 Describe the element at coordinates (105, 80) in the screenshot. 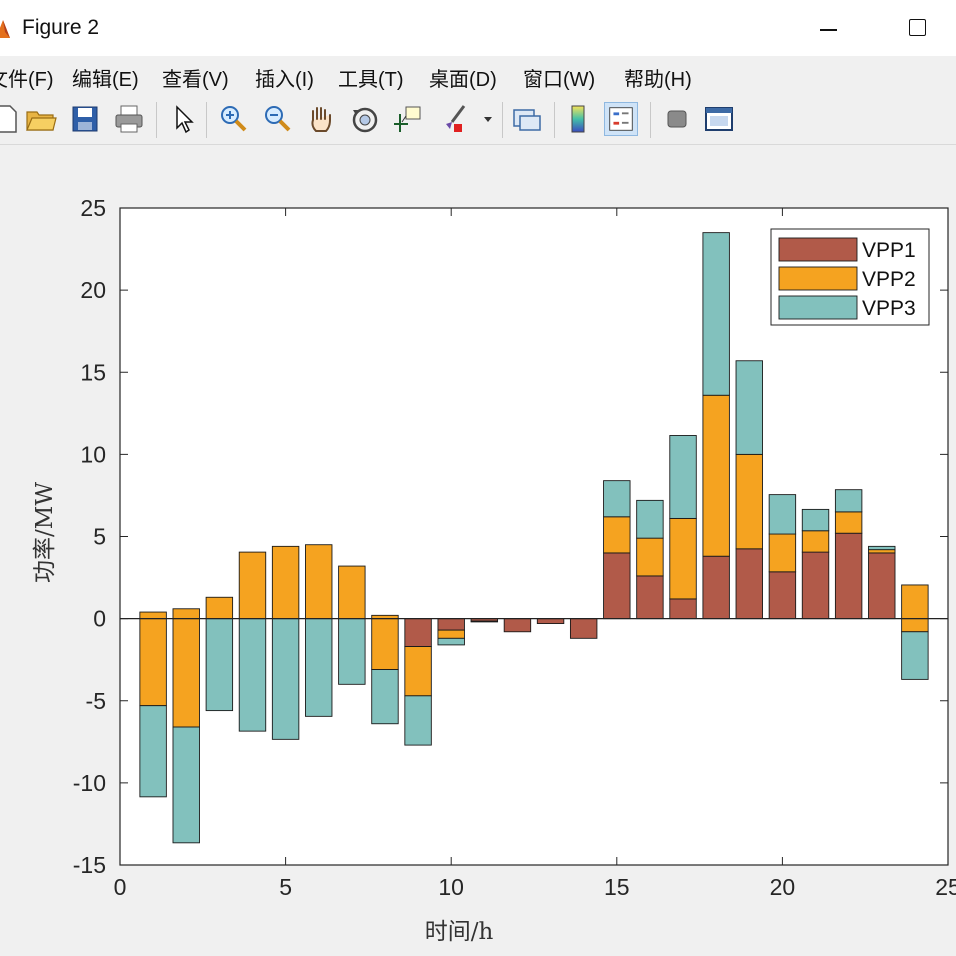

I see `menu-edit: 编辑(E)` at that location.